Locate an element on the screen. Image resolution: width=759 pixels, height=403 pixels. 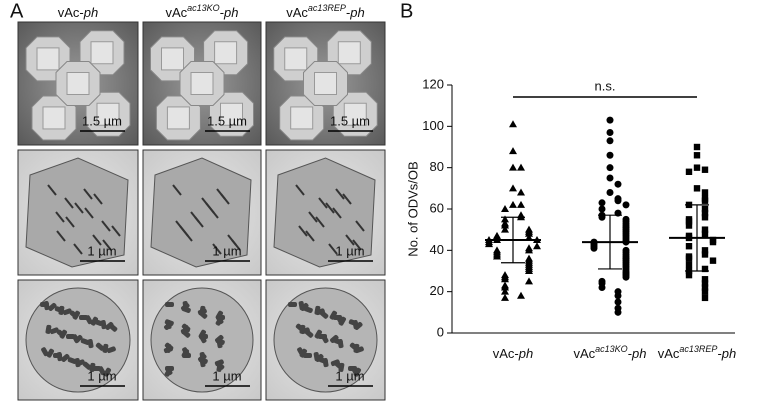
x-tick-label: vAcac13REP-ph is located at coordinates (697, 352).